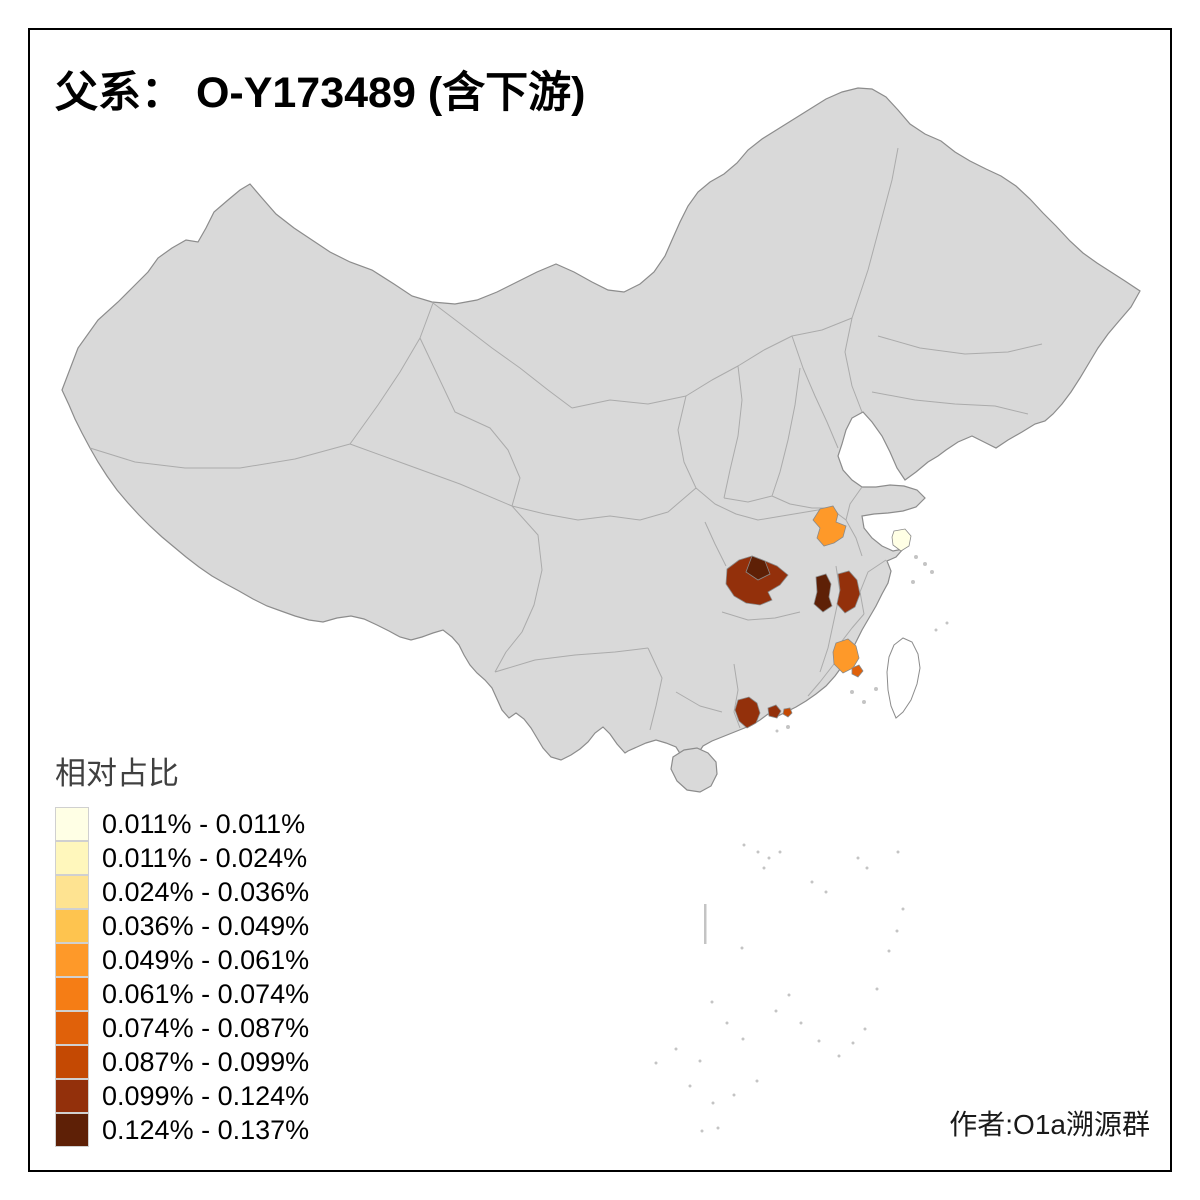 The image size is (1200, 1200). What do you see at coordinates (206, 925) in the screenshot?
I see `legend-class-label: 0.036% - 0.049%` at bounding box center [206, 925].